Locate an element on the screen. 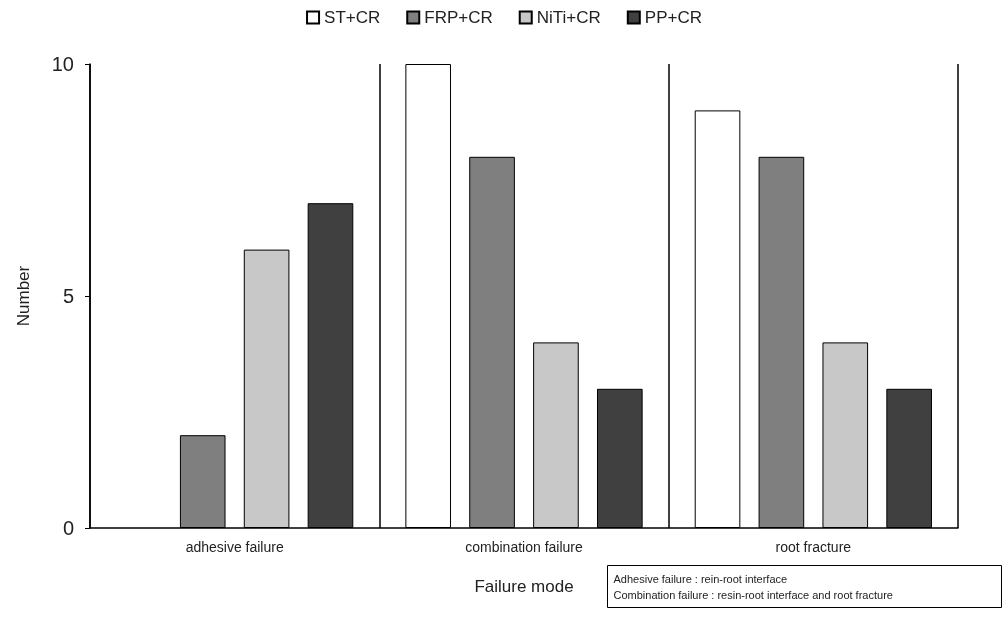 Image resolution: width=1008 pixels, height=618 pixels. y-tick-label: 5 is located at coordinates (68, 296).